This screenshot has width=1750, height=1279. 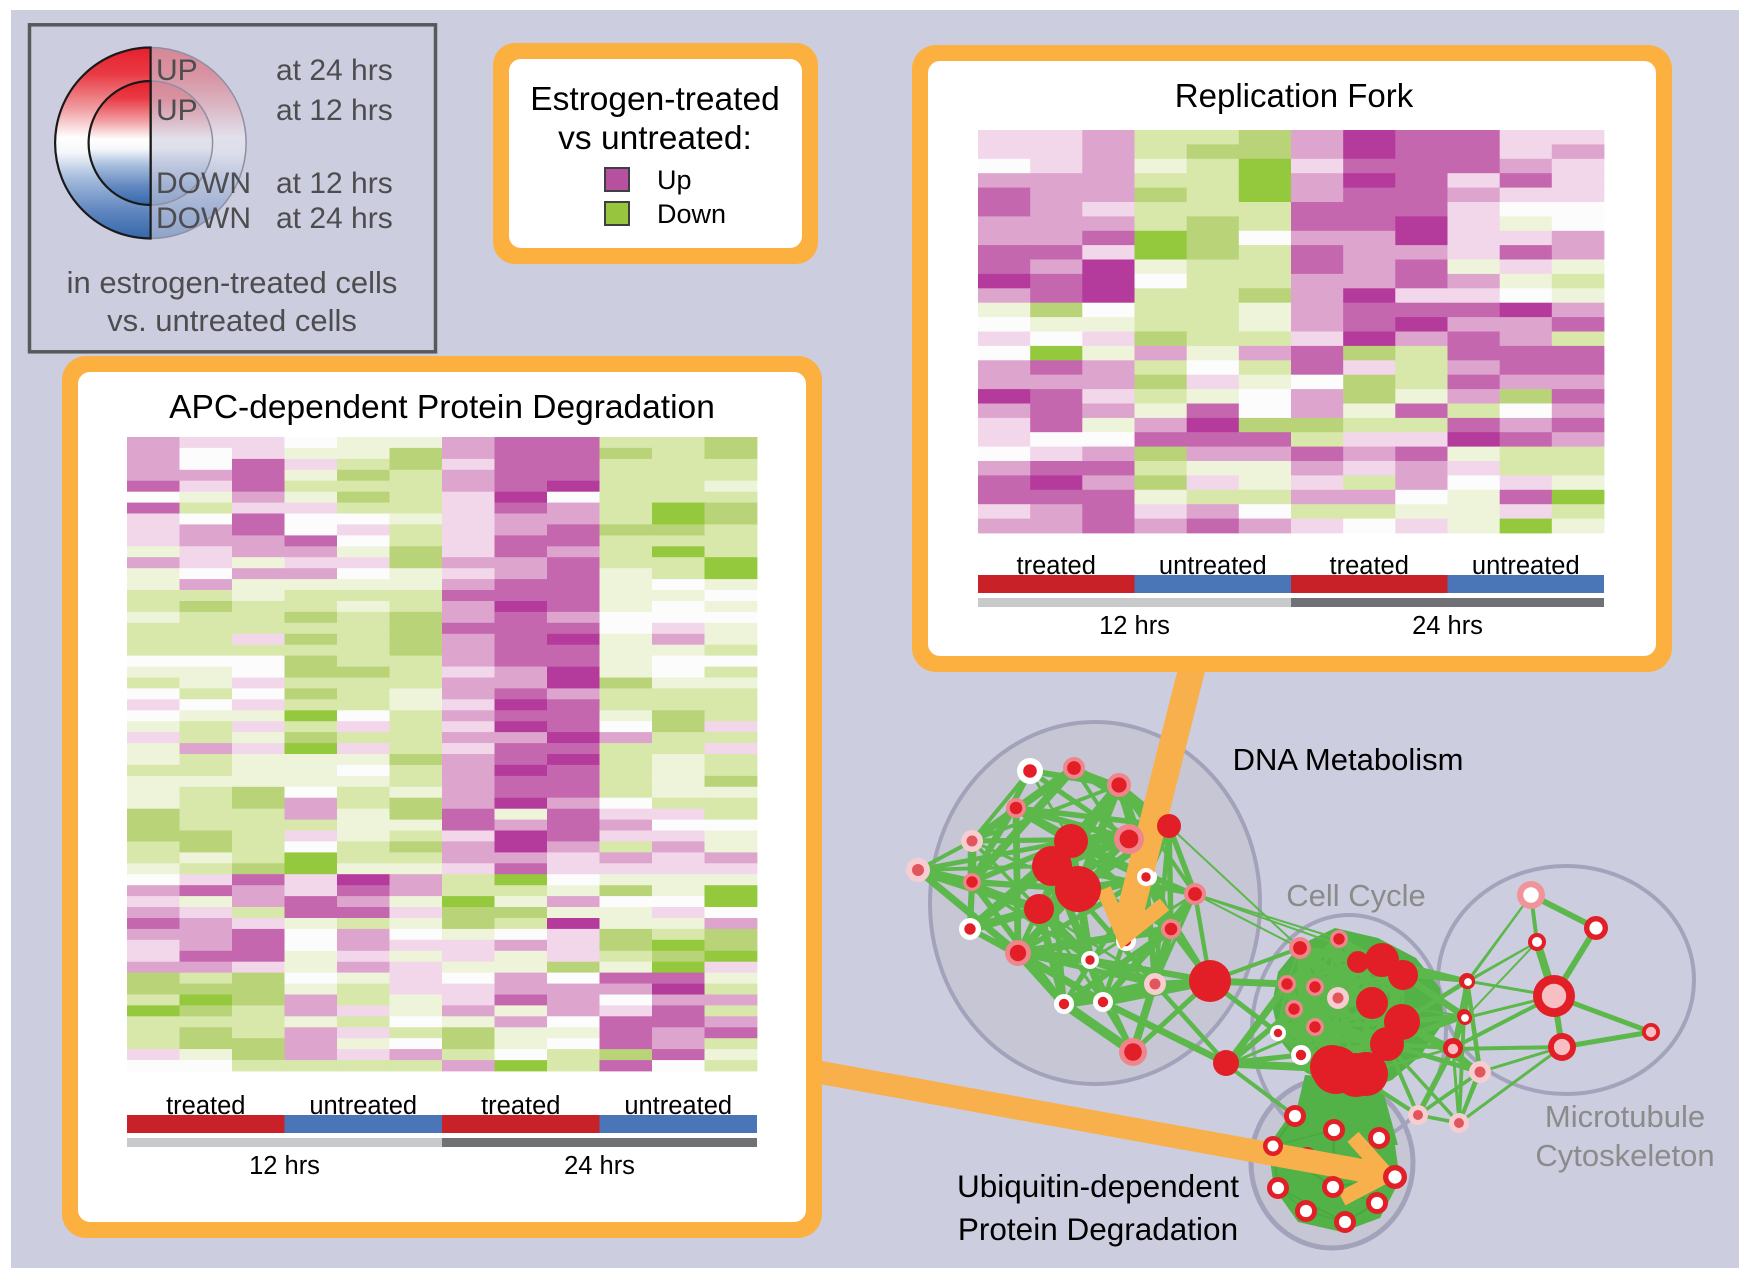 What do you see at coordinates (232, 320) in the screenshot?
I see `svg-text: vs. untreated cells` at bounding box center [232, 320].